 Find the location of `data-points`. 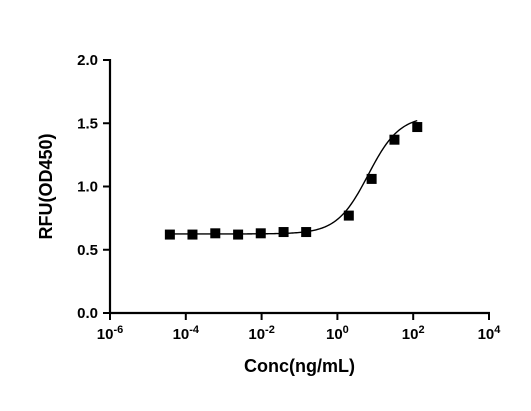

data-points is located at coordinates (293, 181).